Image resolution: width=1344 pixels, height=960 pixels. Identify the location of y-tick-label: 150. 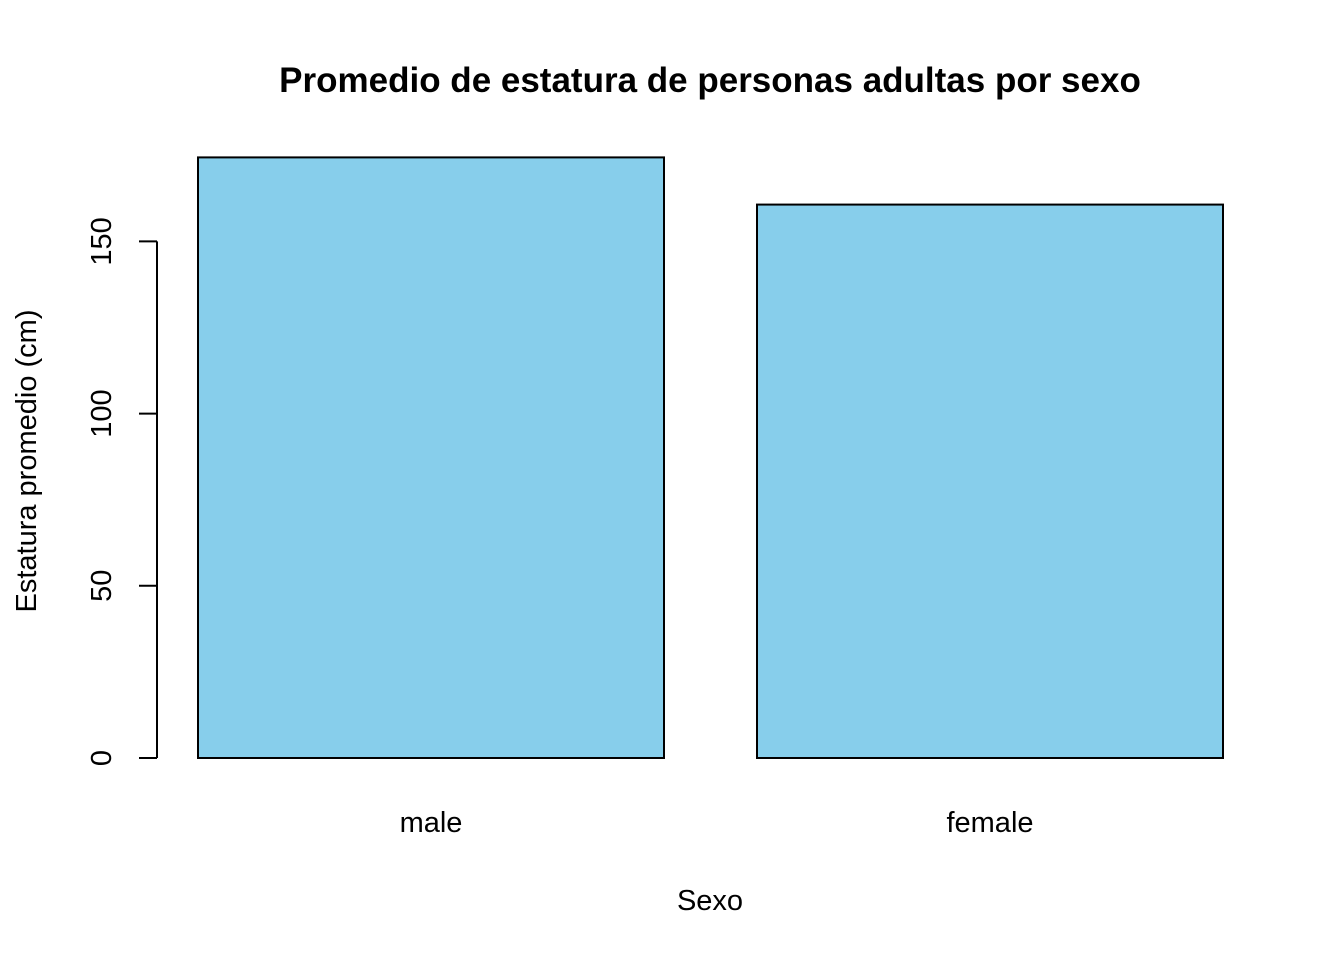
(102, 241).